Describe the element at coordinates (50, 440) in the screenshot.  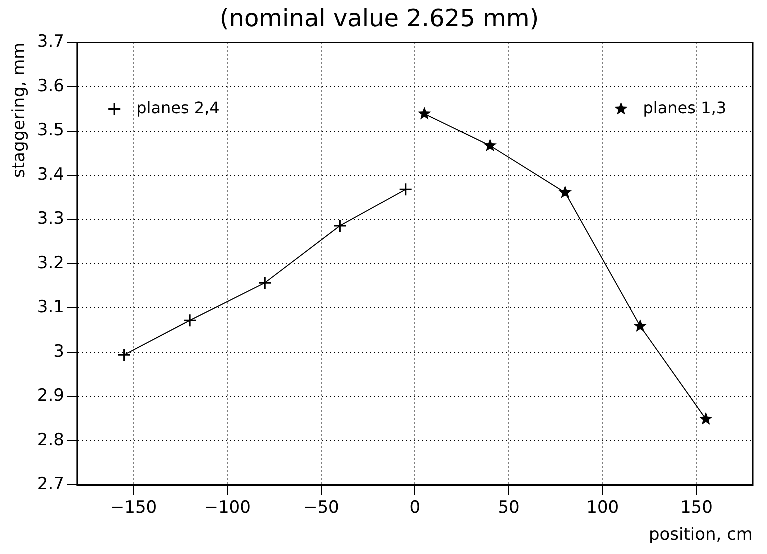
I see `y-tick-label: 2.8` at that location.